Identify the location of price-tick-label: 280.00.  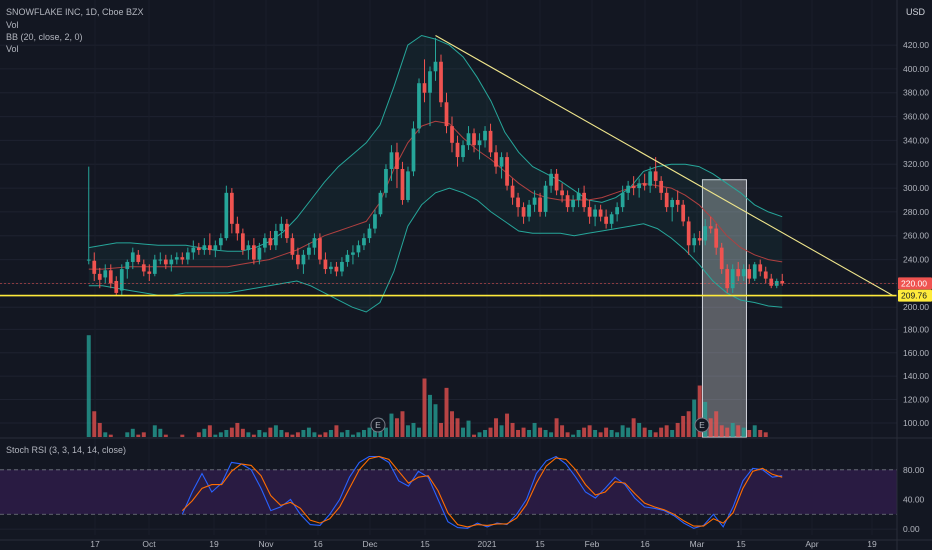
(916, 212).